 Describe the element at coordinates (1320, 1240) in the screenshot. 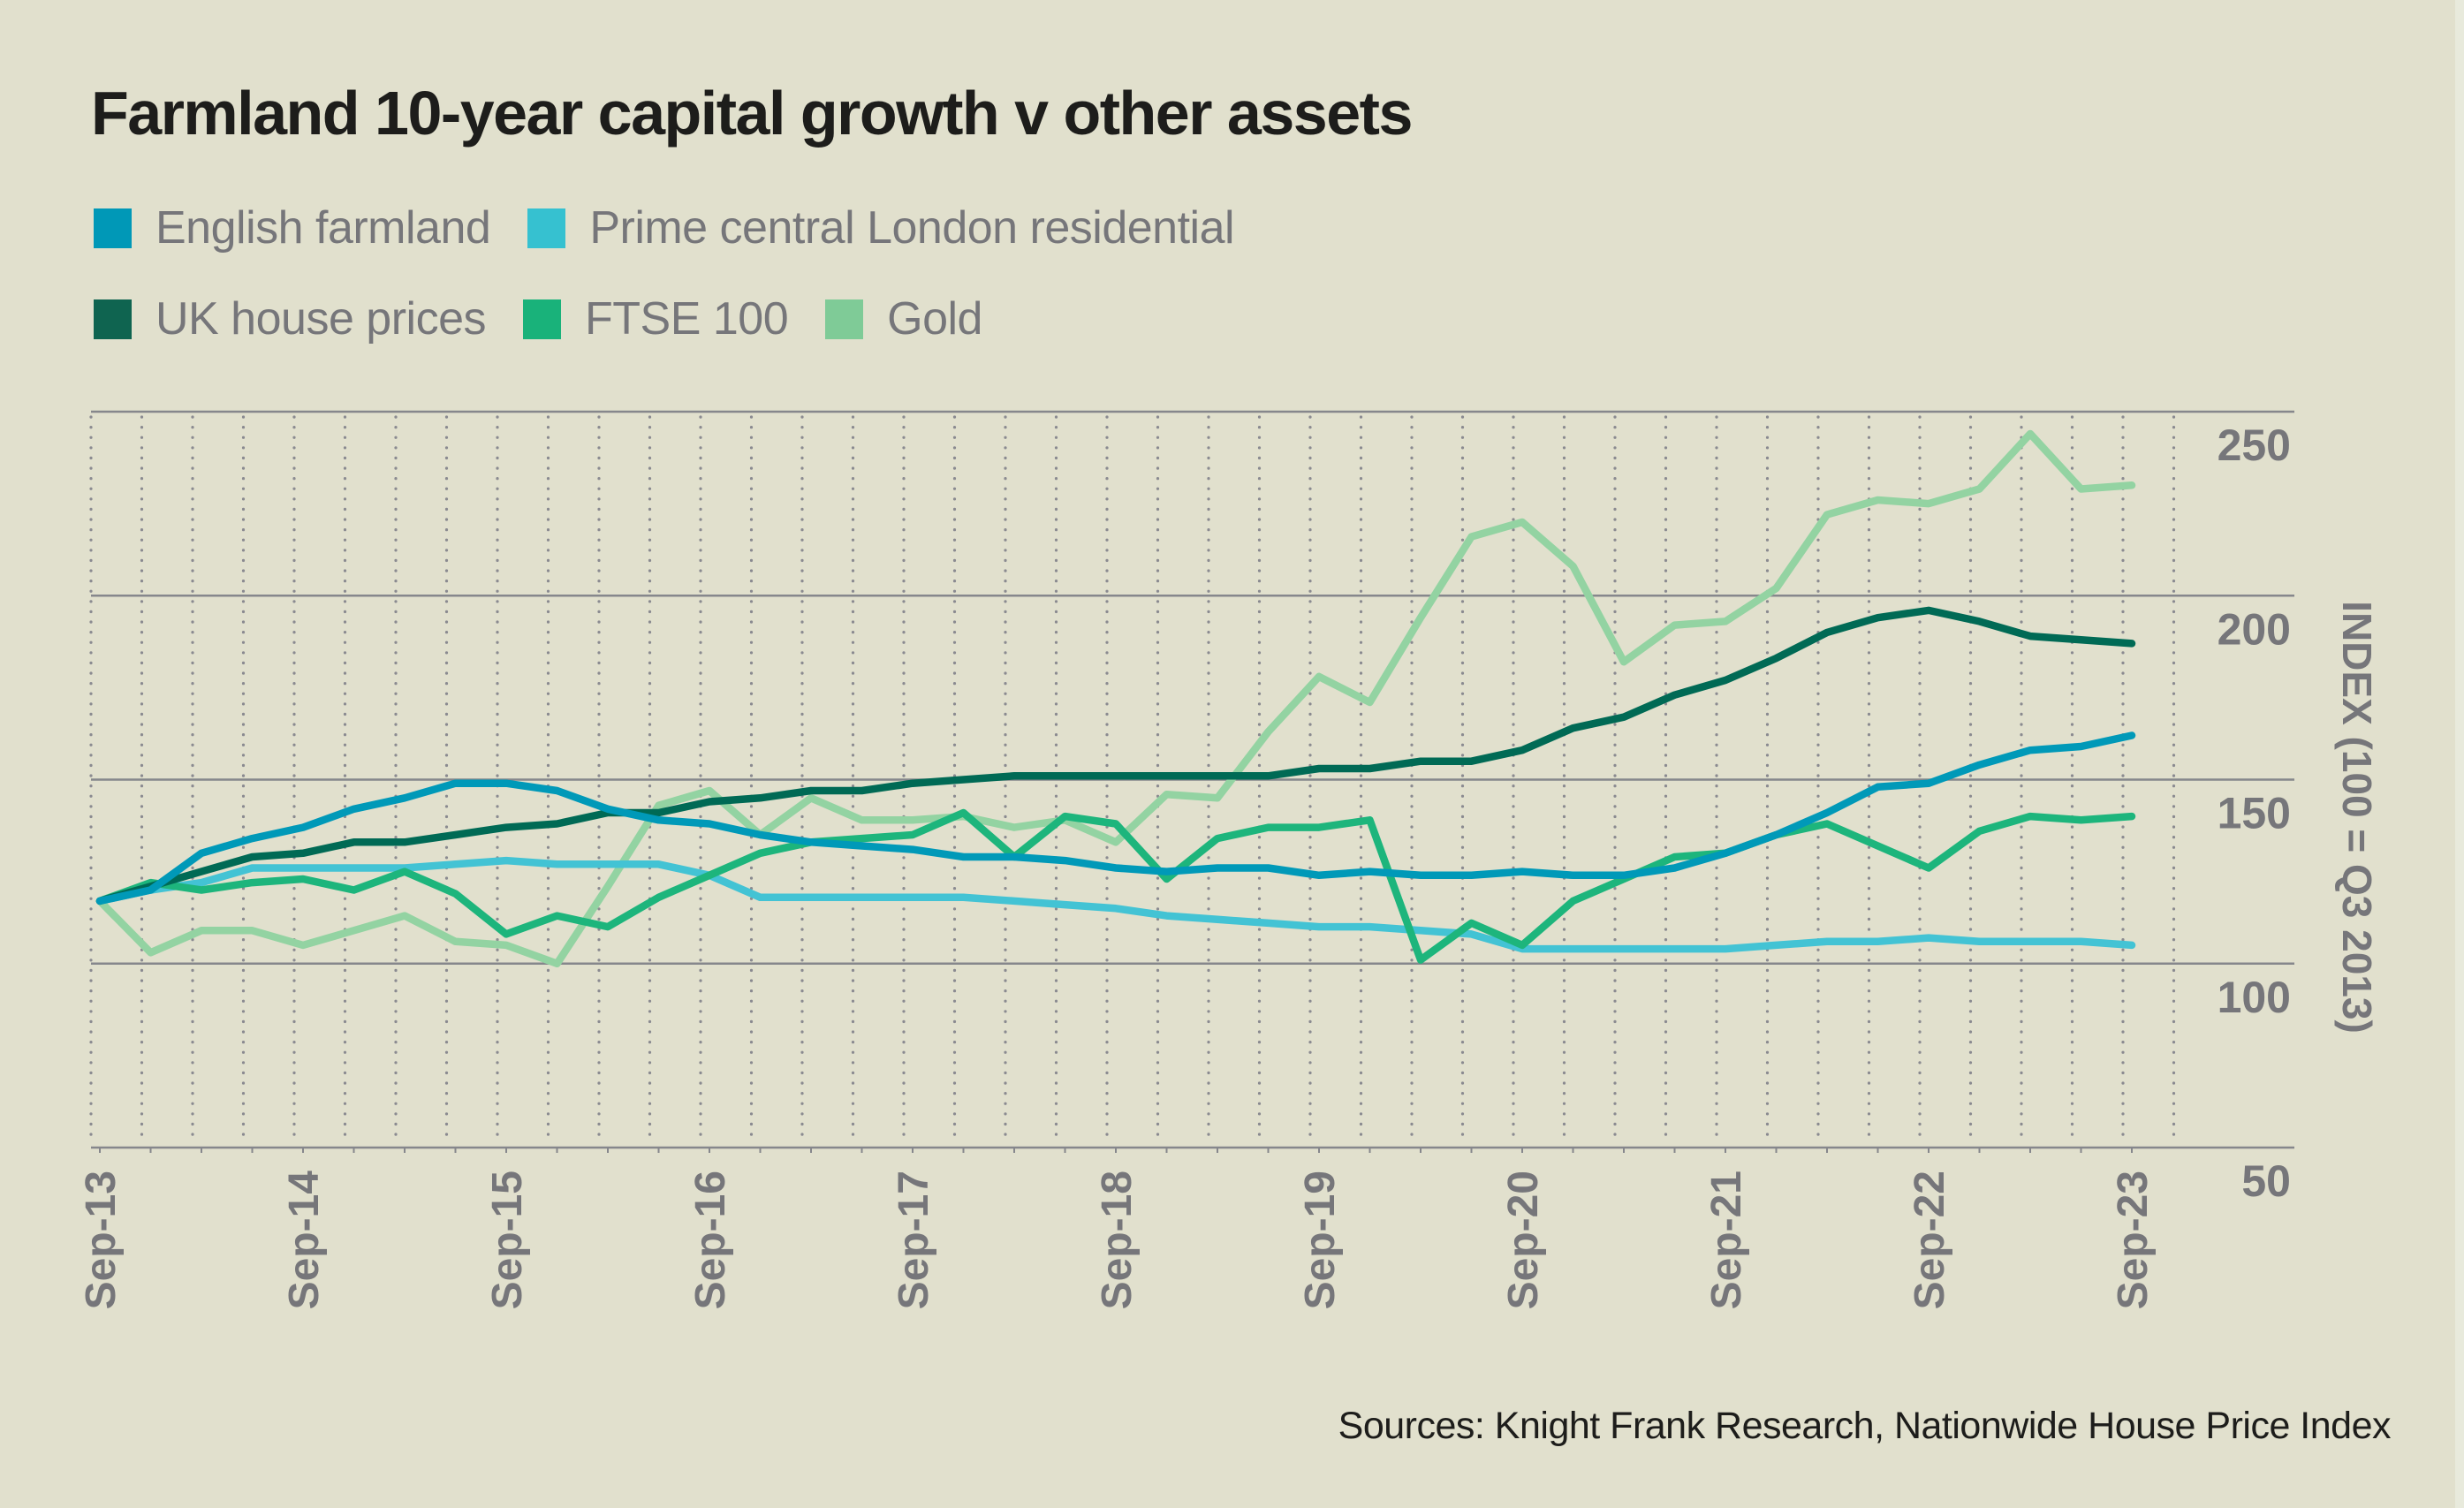

I see `x-tick-label: Sep-19` at that location.